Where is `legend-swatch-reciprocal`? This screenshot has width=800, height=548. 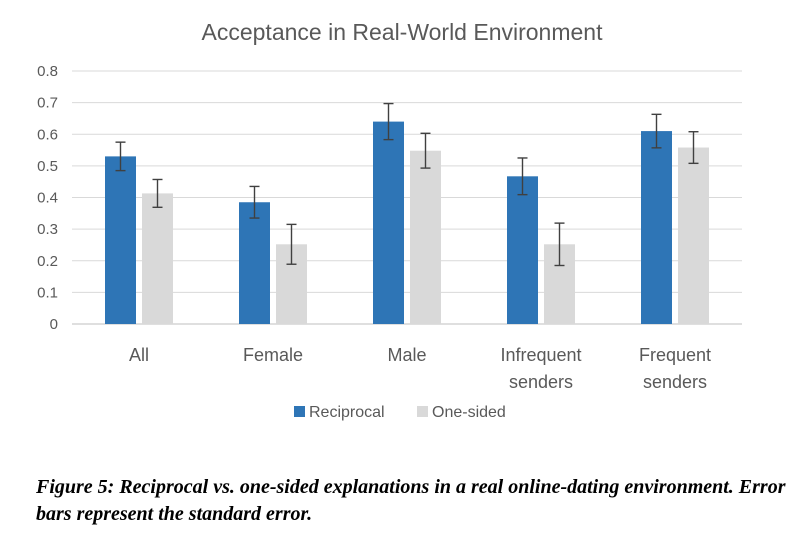
legend-swatch-reciprocal is located at coordinates (299, 411).